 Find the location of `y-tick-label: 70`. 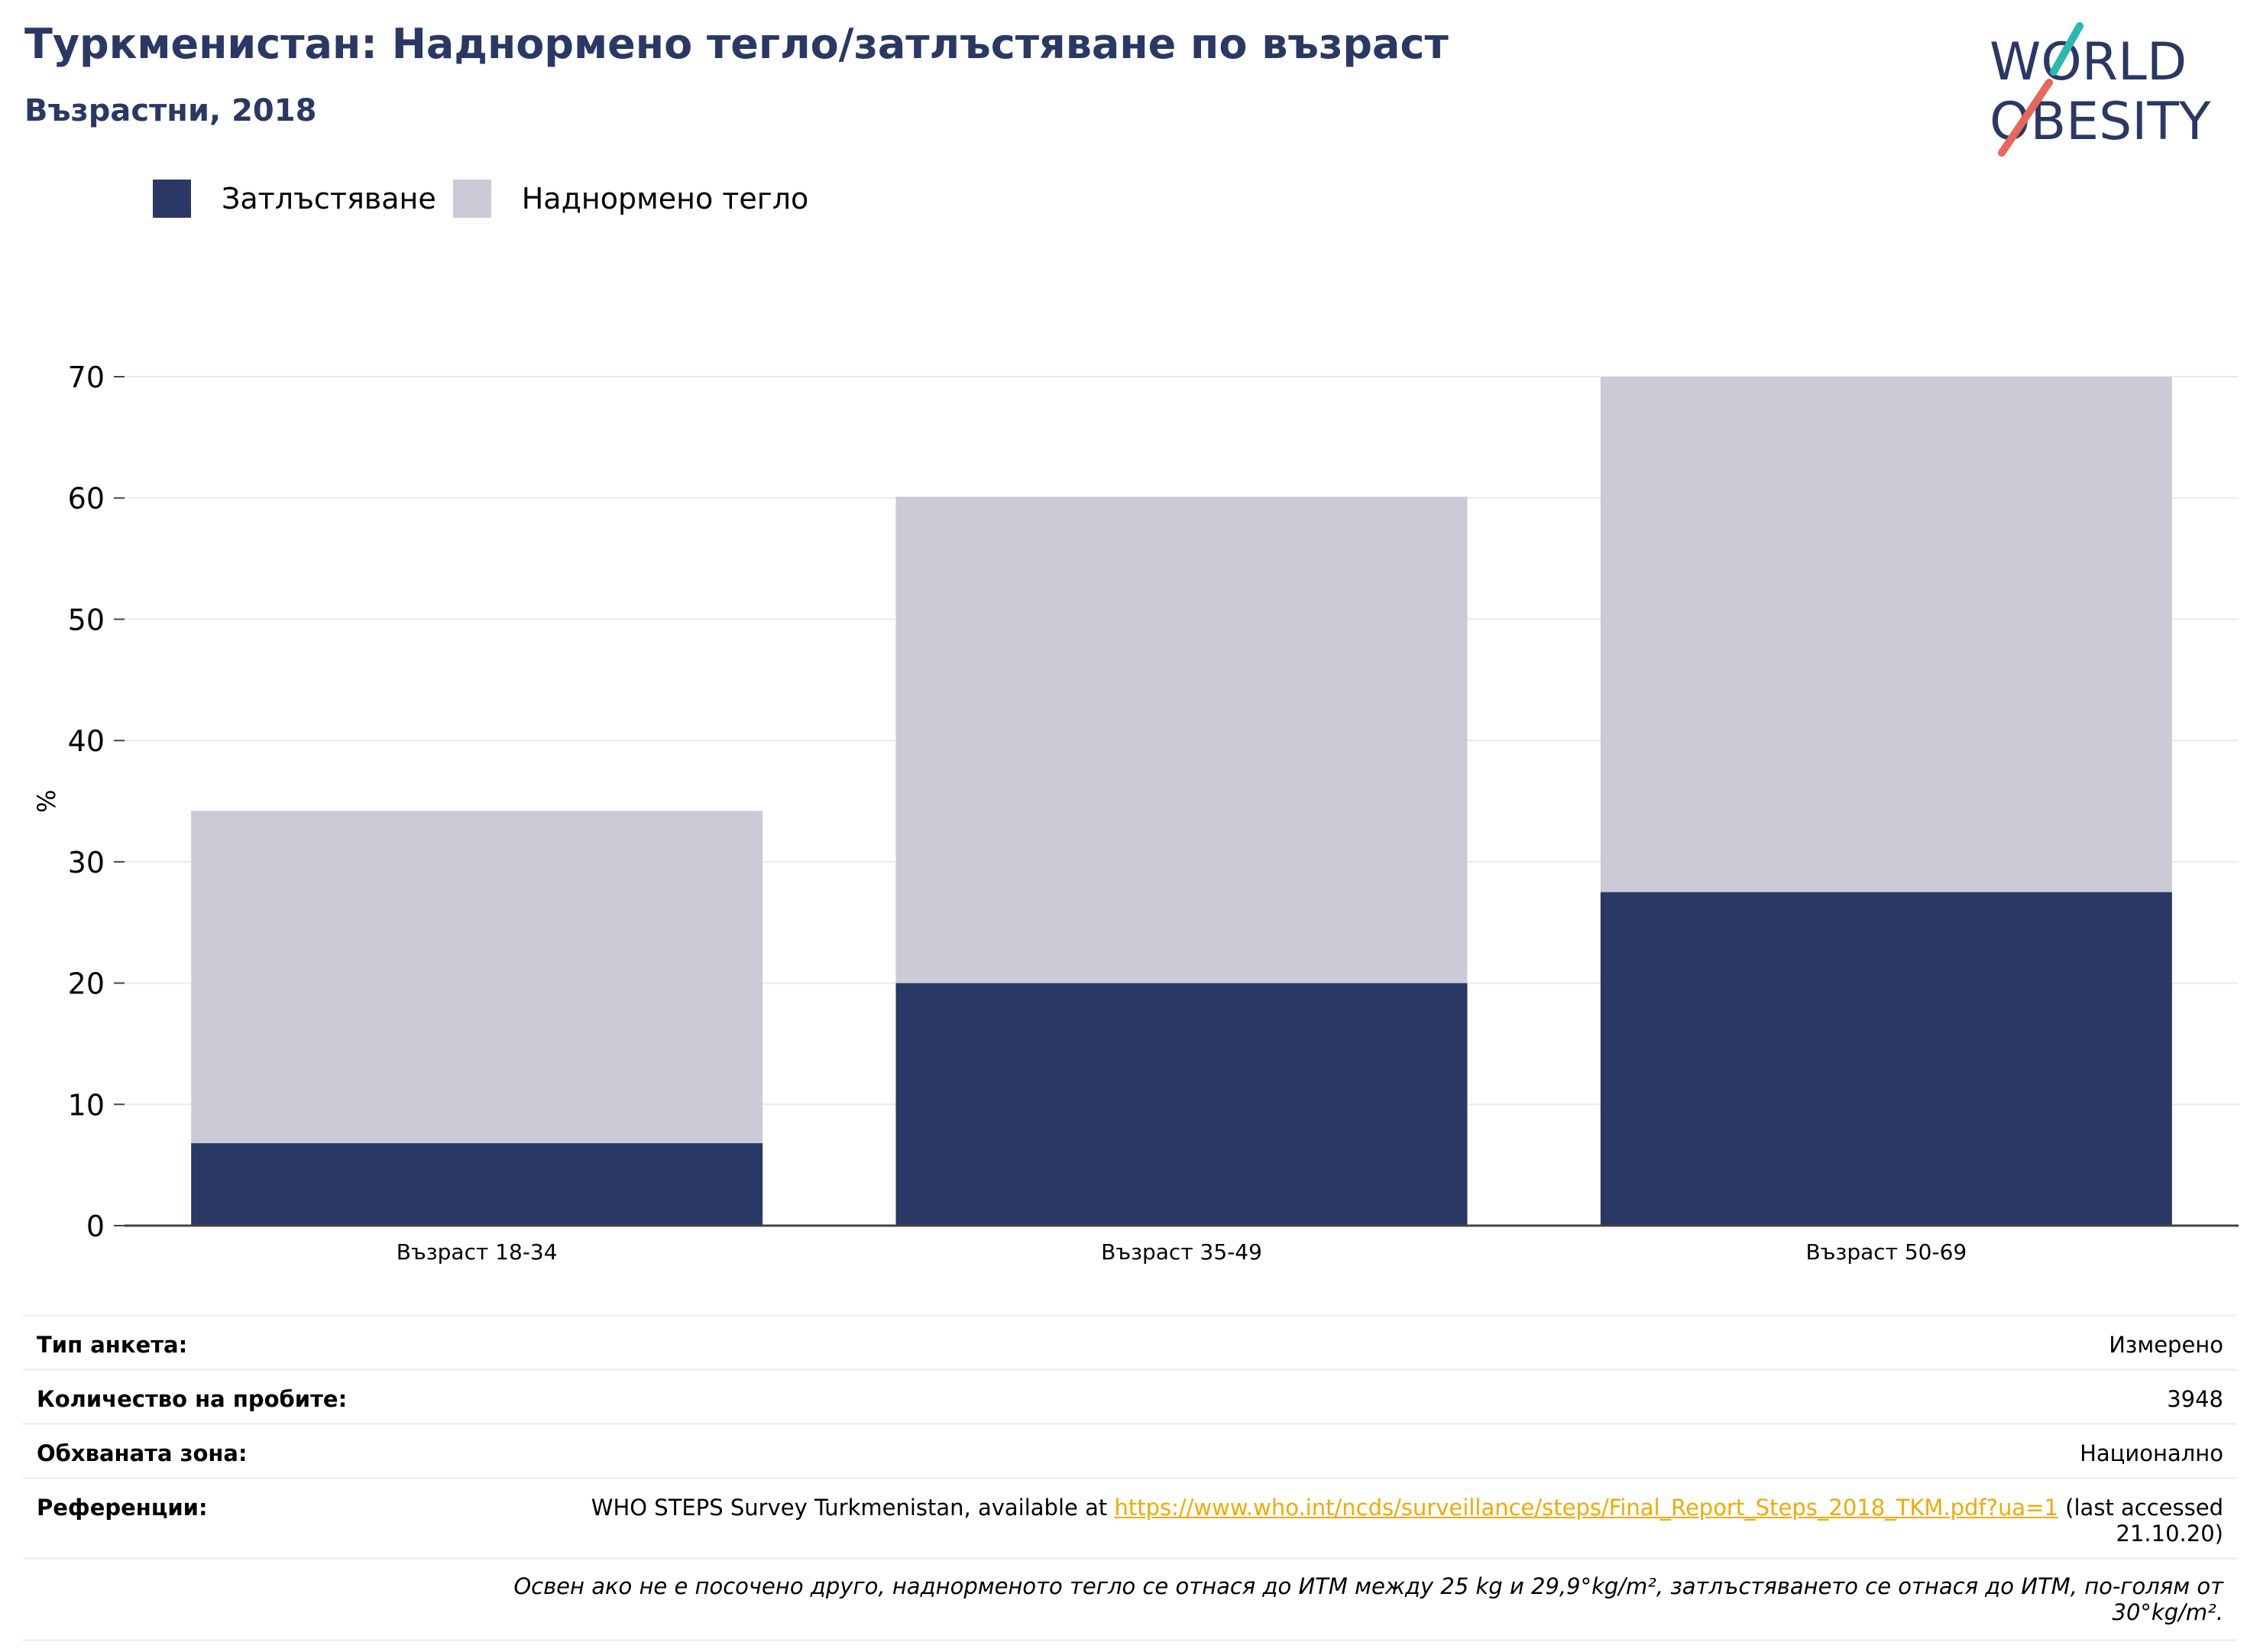

y-tick-label: 70 is located at coordinates (86, 377).